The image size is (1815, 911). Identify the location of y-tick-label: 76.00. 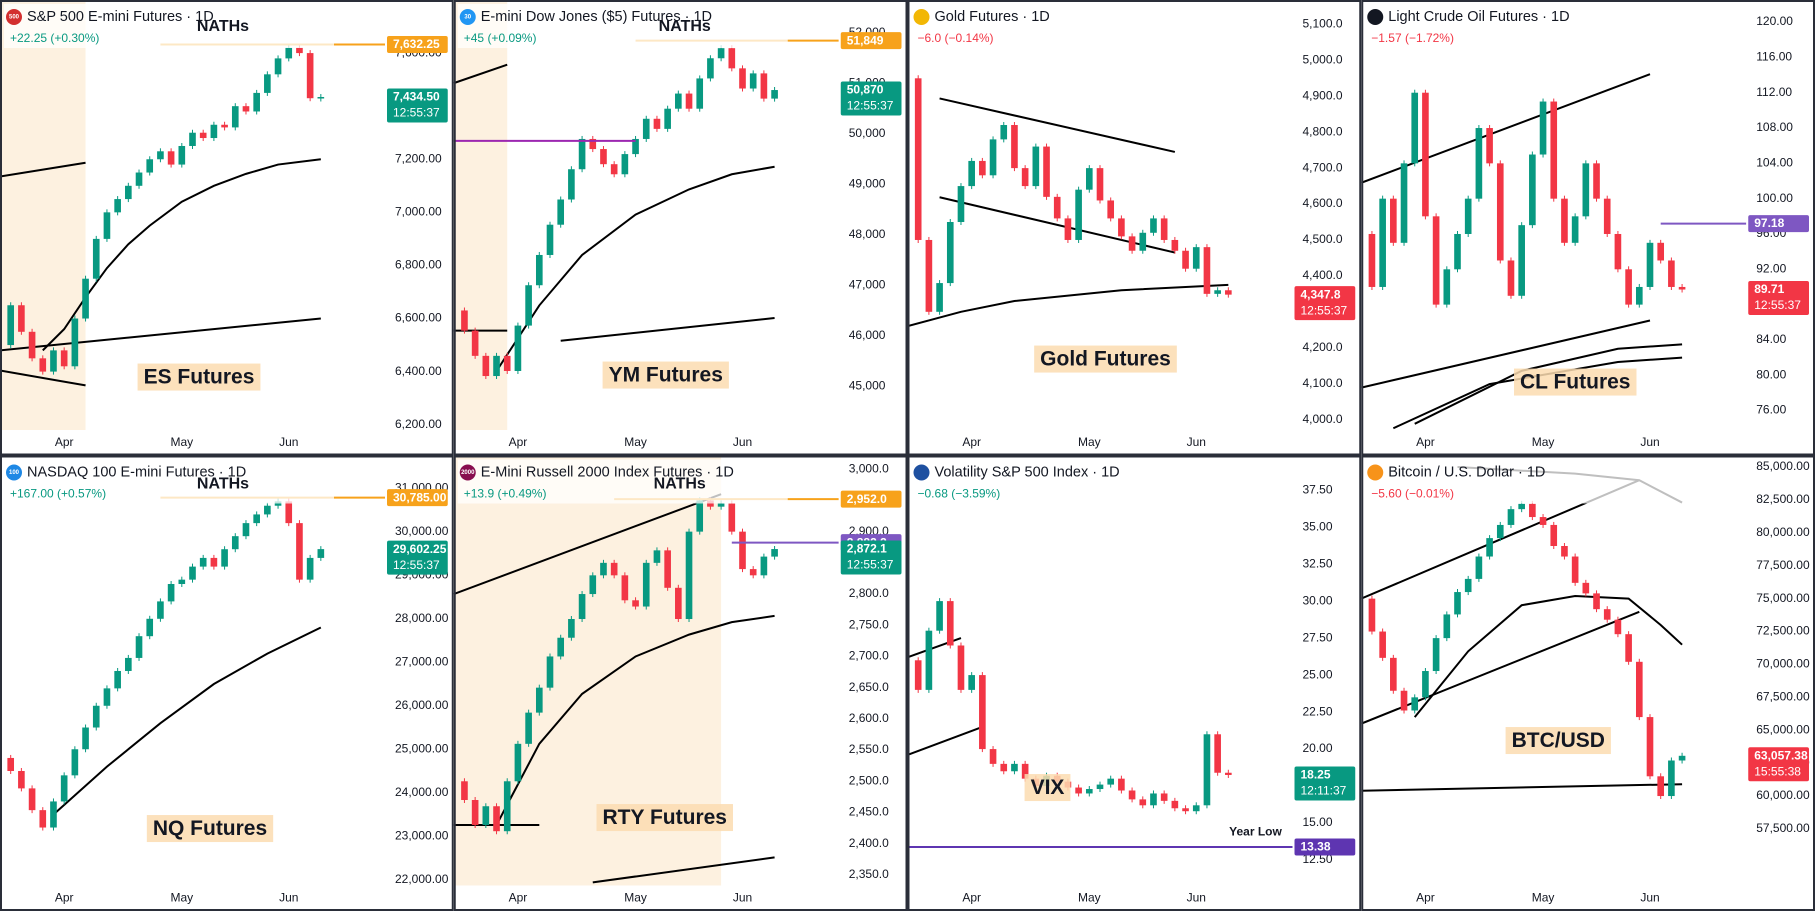
(1771, 410).